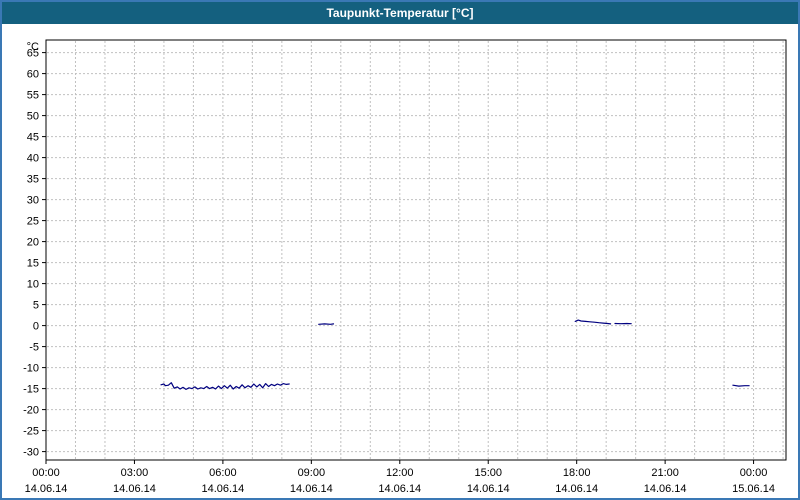 Image resolution: width=800 pixels, height=500 pixels. I want to click on svg-text: 09:00, so click(312, 473).